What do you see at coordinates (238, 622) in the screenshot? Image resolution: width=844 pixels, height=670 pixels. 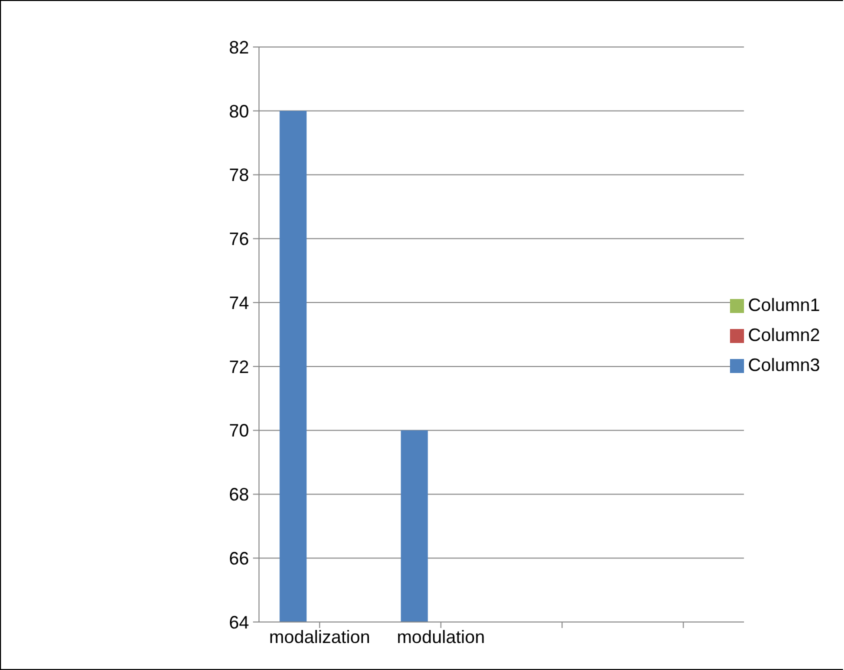 I see `y-tick-label: 64` at bounding box center [238, 622].